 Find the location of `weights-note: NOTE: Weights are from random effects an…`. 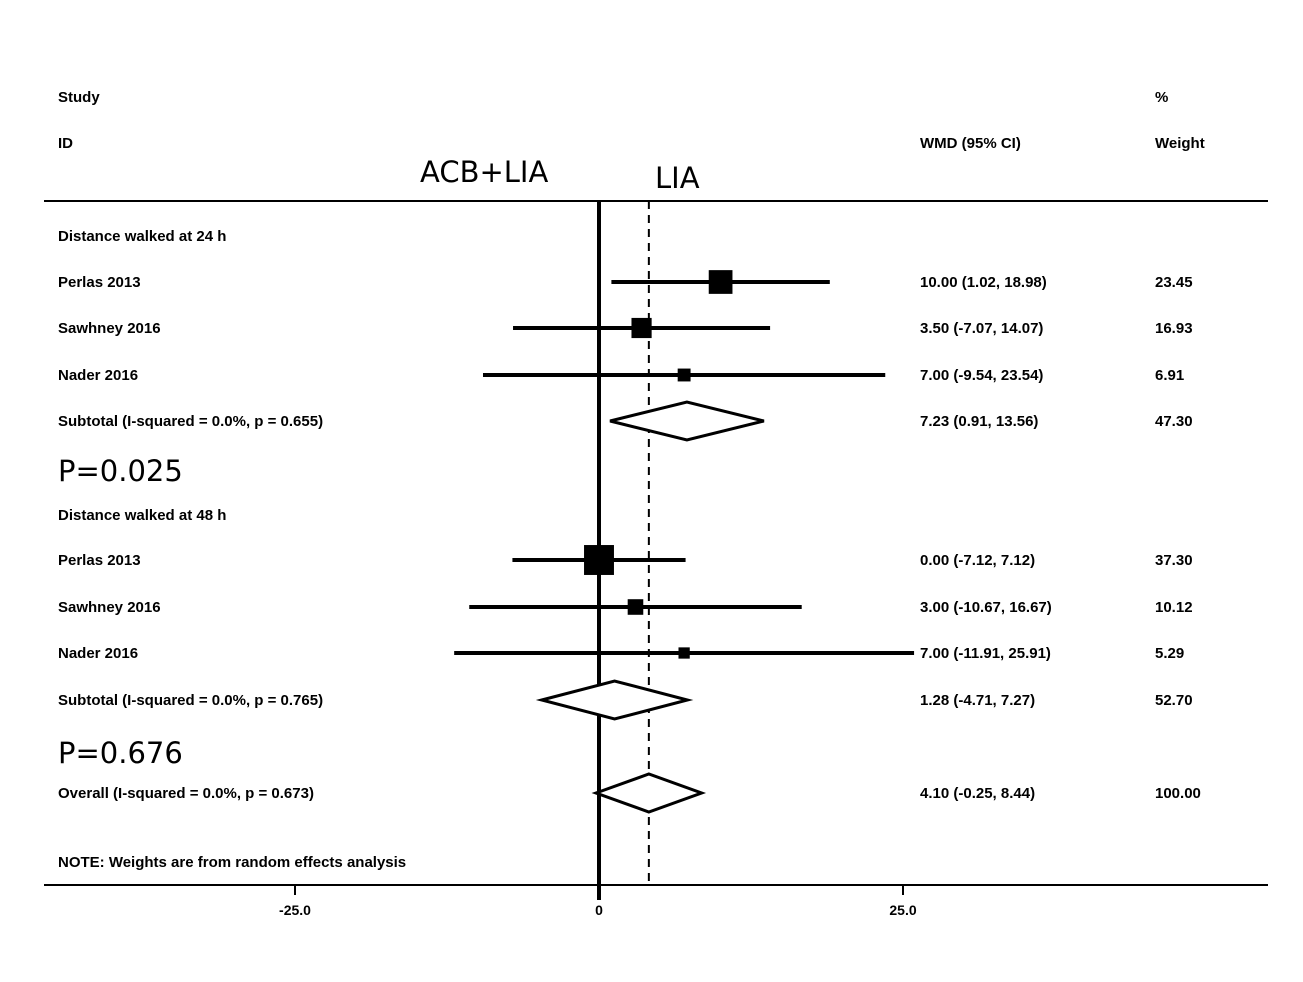

weights-note: NOTE: Weights are from random effects an… is located at coordinates (232, 862).